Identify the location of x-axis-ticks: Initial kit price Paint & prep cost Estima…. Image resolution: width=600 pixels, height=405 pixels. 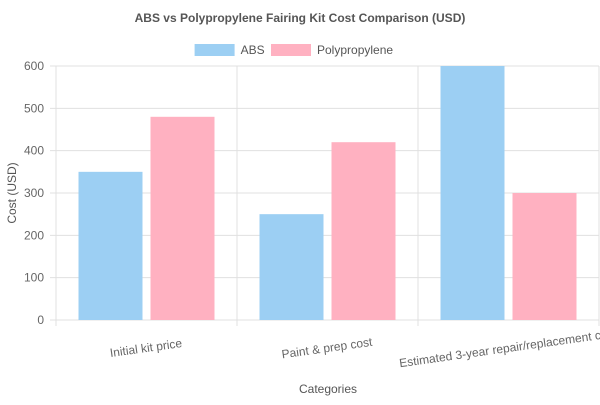
(354, 348).